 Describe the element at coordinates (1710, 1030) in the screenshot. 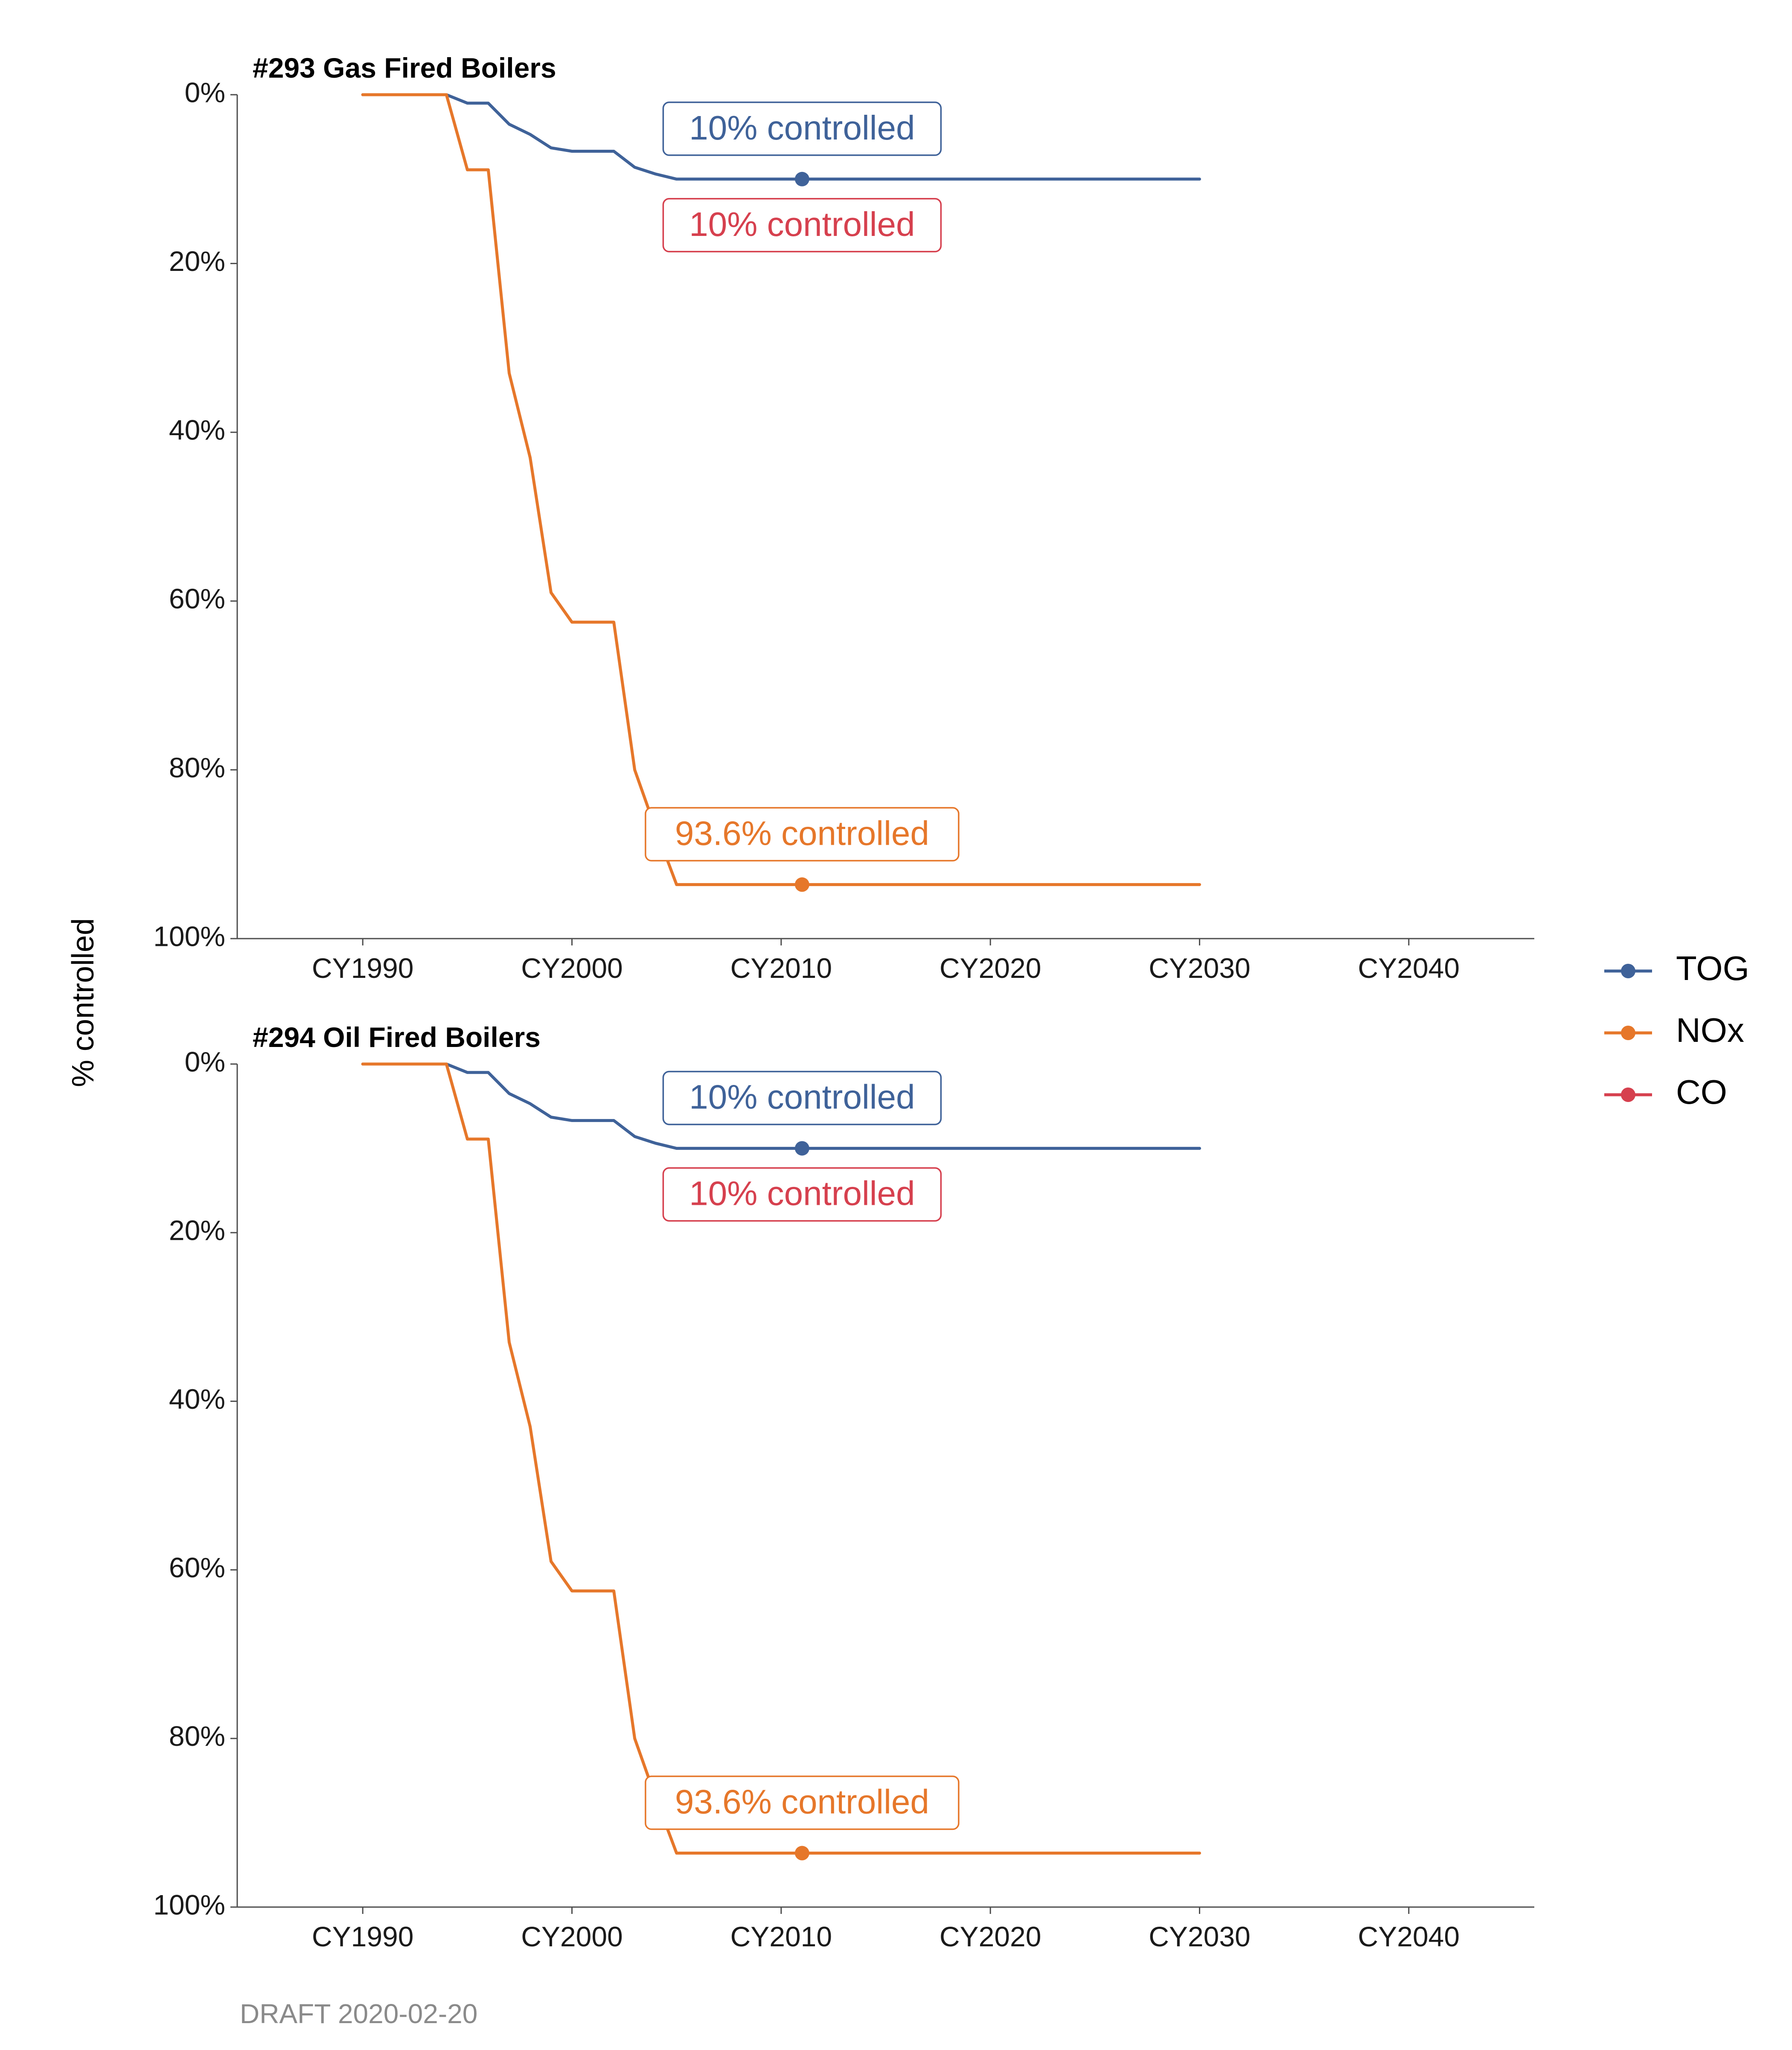

I see `legend-label: NOx` at that location.